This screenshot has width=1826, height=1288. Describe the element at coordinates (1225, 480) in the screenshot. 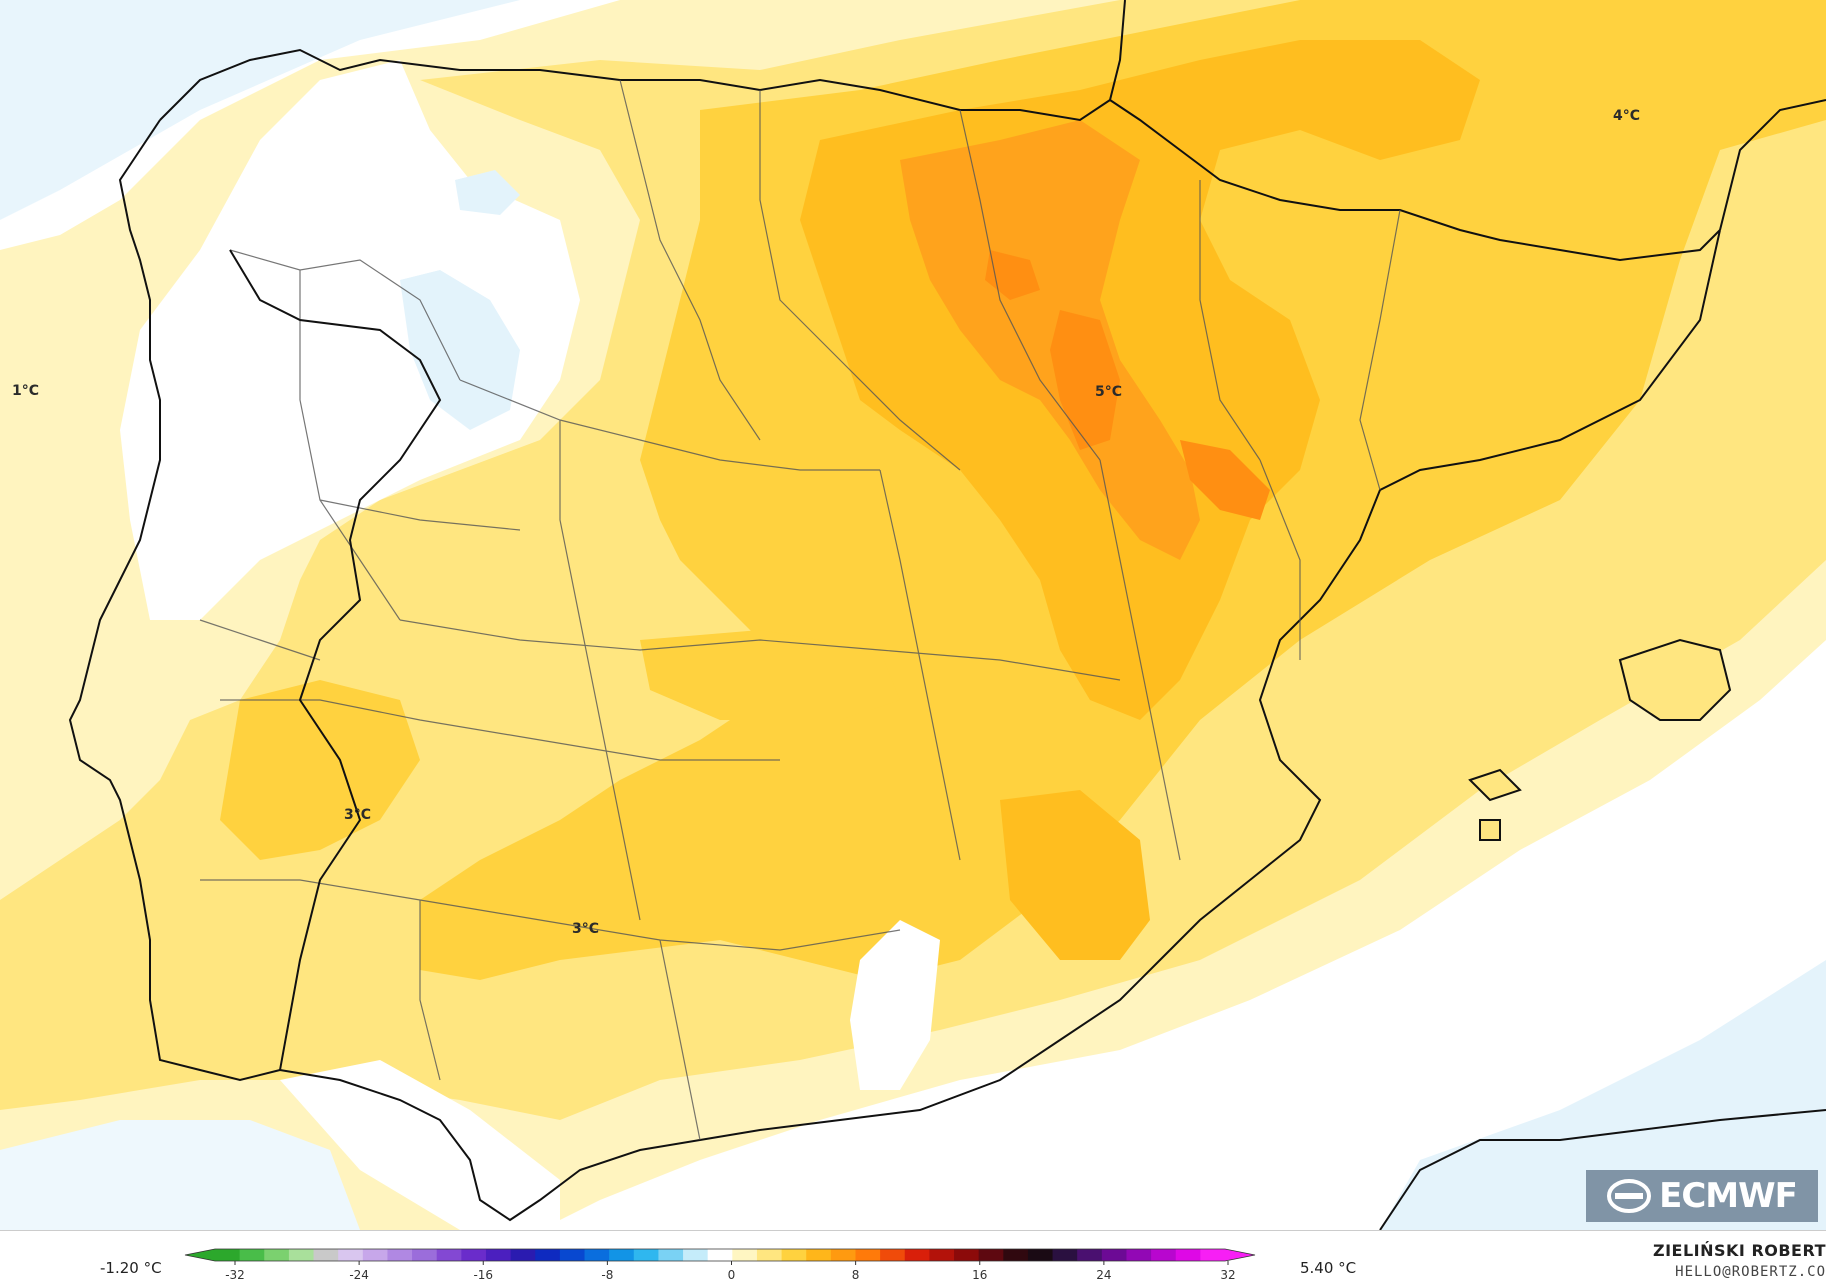

I see `temp-zone-orange-3b` at that location.